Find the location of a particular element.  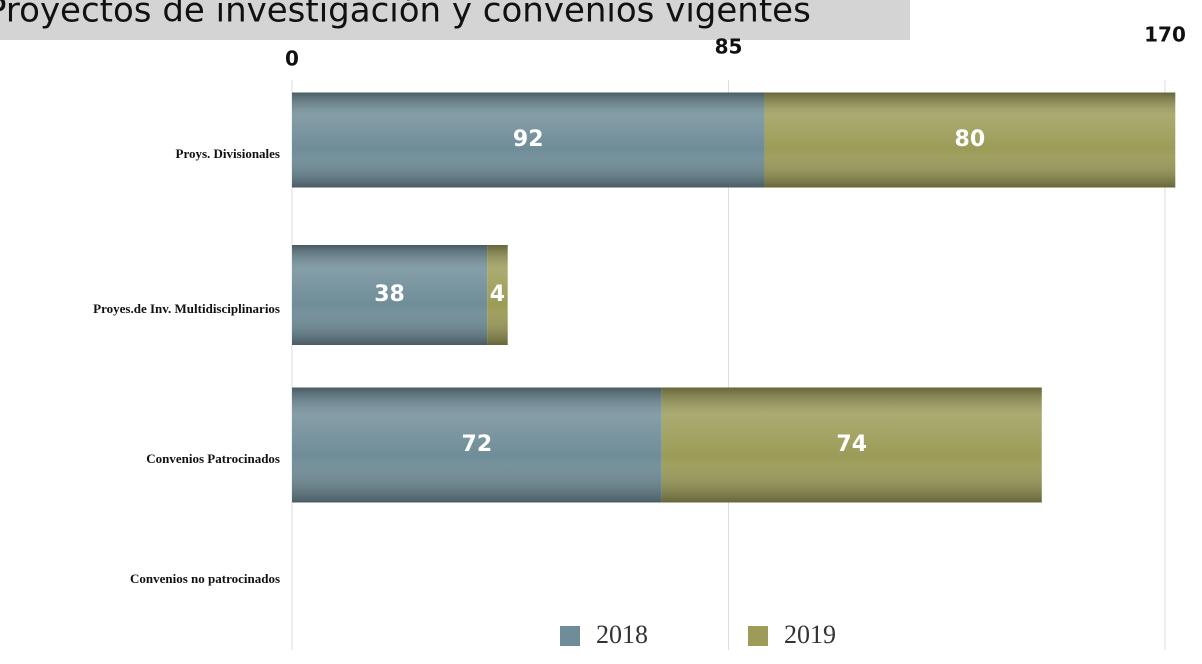

value-label: 92 is located at coordinates (528, 139).